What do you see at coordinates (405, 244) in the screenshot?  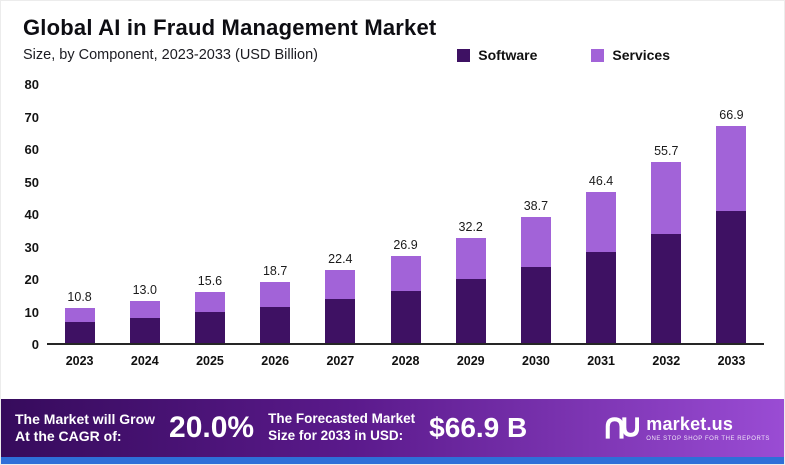 I see `bar-total-label: 26.9` at bounding box center [405, 244].